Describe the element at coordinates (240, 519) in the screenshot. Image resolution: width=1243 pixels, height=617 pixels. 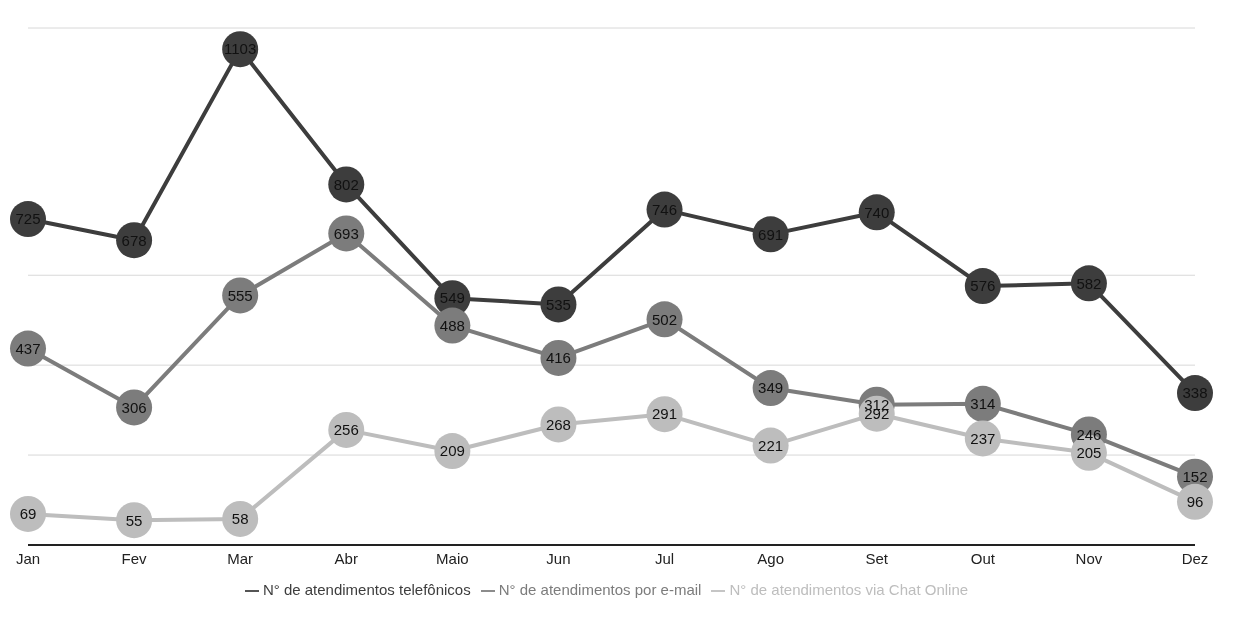
I see `data-label: 58` at that location.